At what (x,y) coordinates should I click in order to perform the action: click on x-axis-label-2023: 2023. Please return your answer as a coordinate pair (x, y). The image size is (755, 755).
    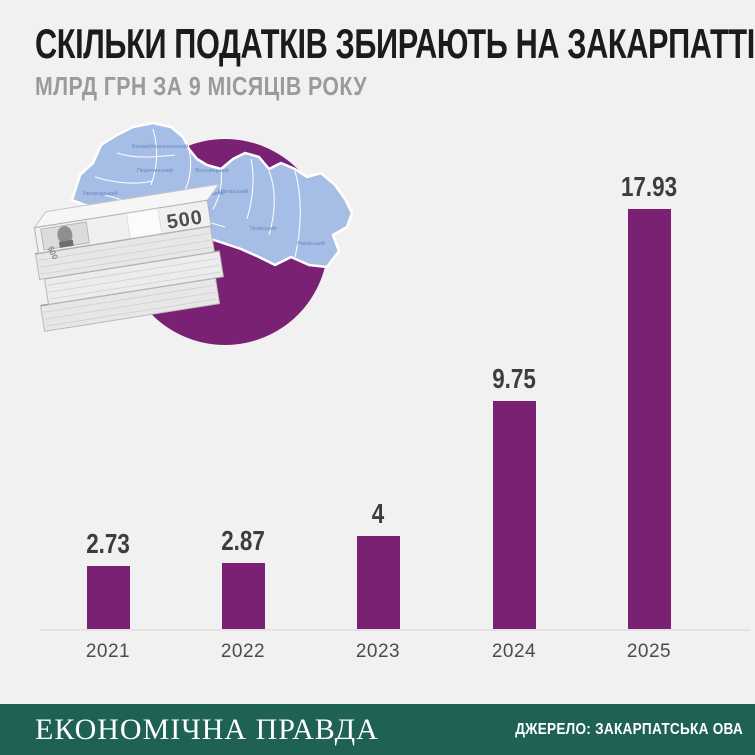
    Looking at the image, I should click on (378, 651).